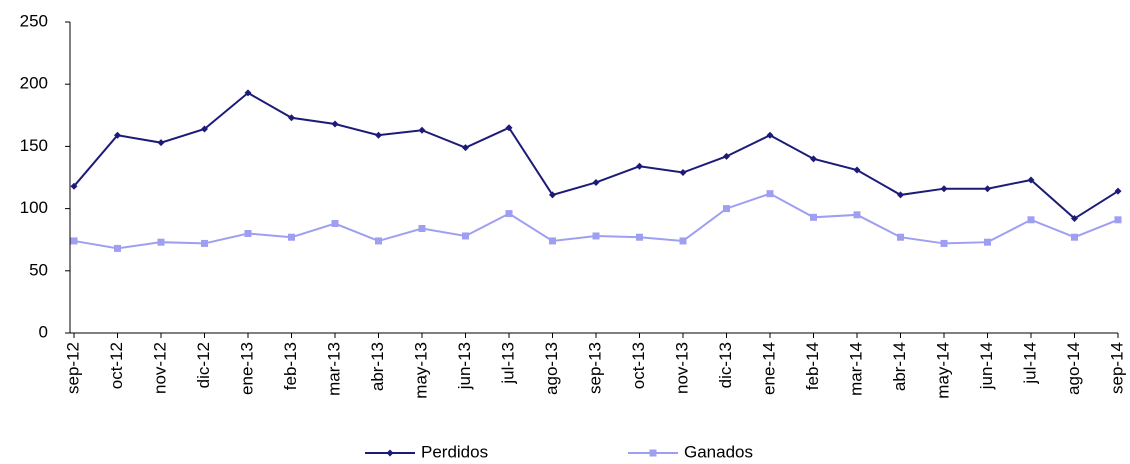 Image resolution: width=1130 pixels, height=464 pixels. I want to click on y-tick-label: 200, so click(34, 83).